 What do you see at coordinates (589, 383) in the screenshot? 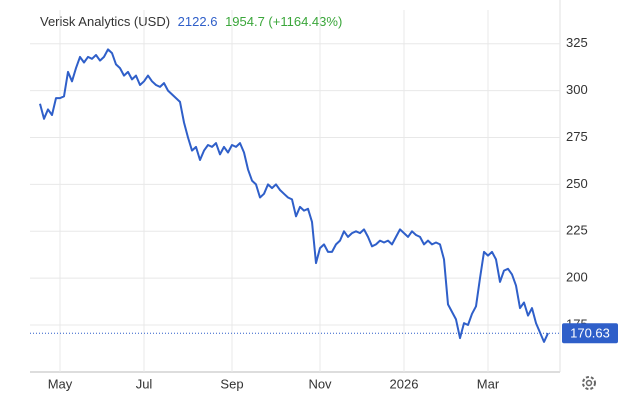
I see `settings-icon` at bounding box center [589, 383].